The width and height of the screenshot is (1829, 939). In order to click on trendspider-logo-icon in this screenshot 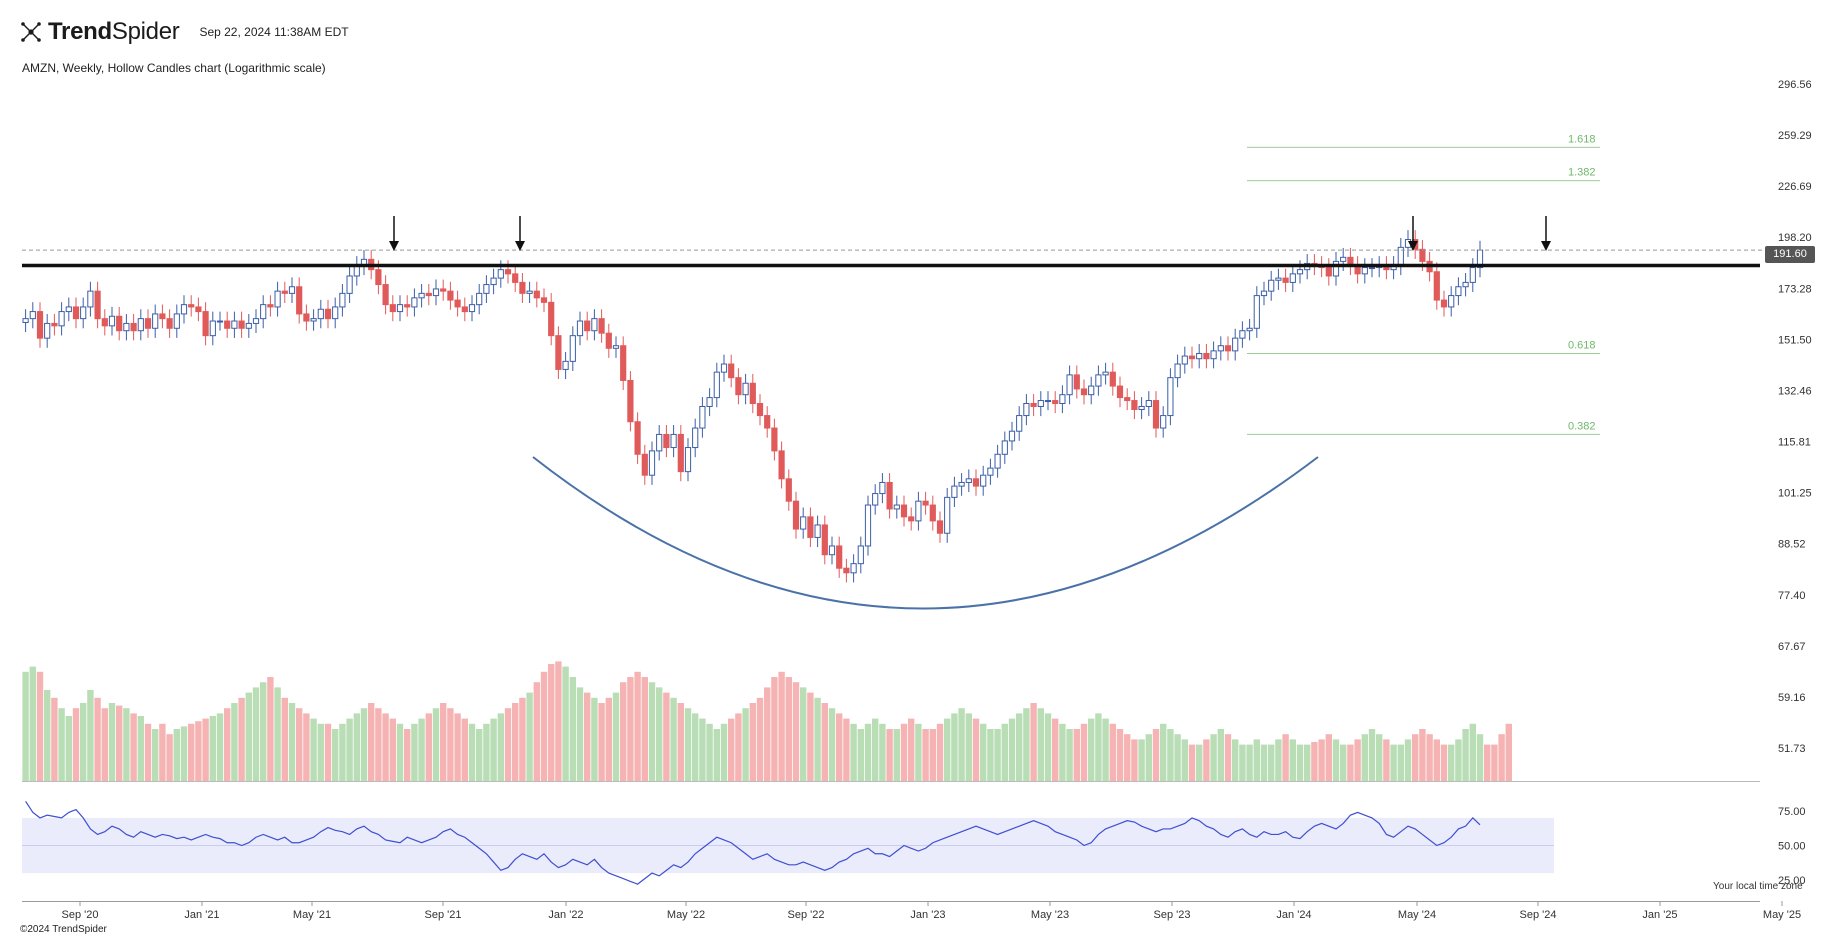, I will do `click(31, 32)`.